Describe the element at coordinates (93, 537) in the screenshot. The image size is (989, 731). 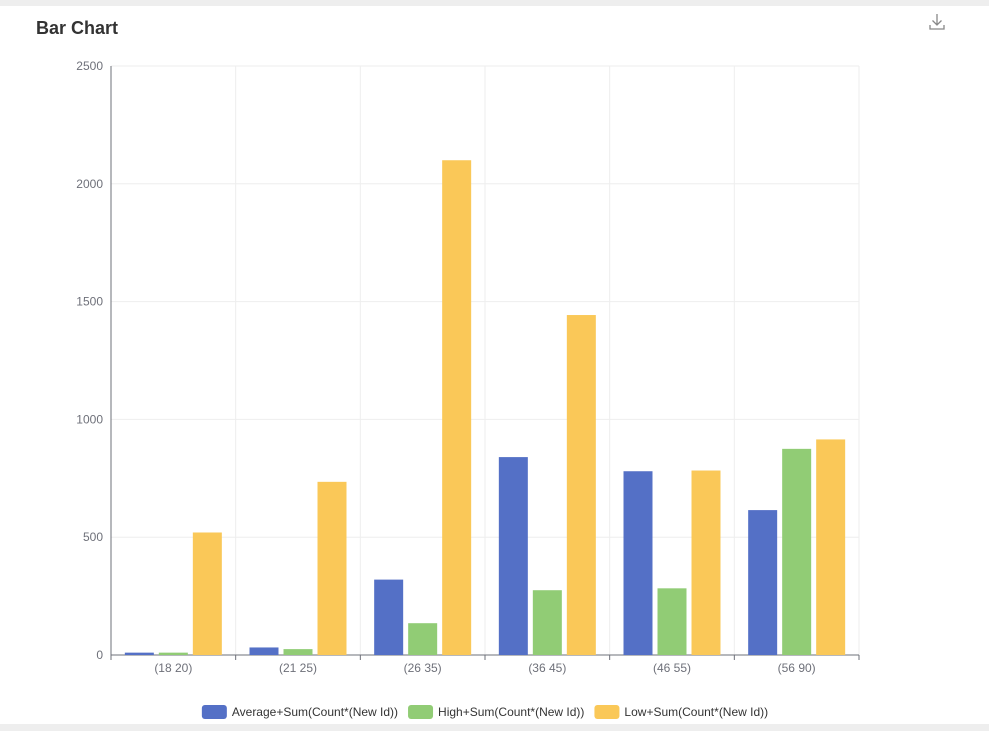
I see `y-tick-label: 500` at that location.